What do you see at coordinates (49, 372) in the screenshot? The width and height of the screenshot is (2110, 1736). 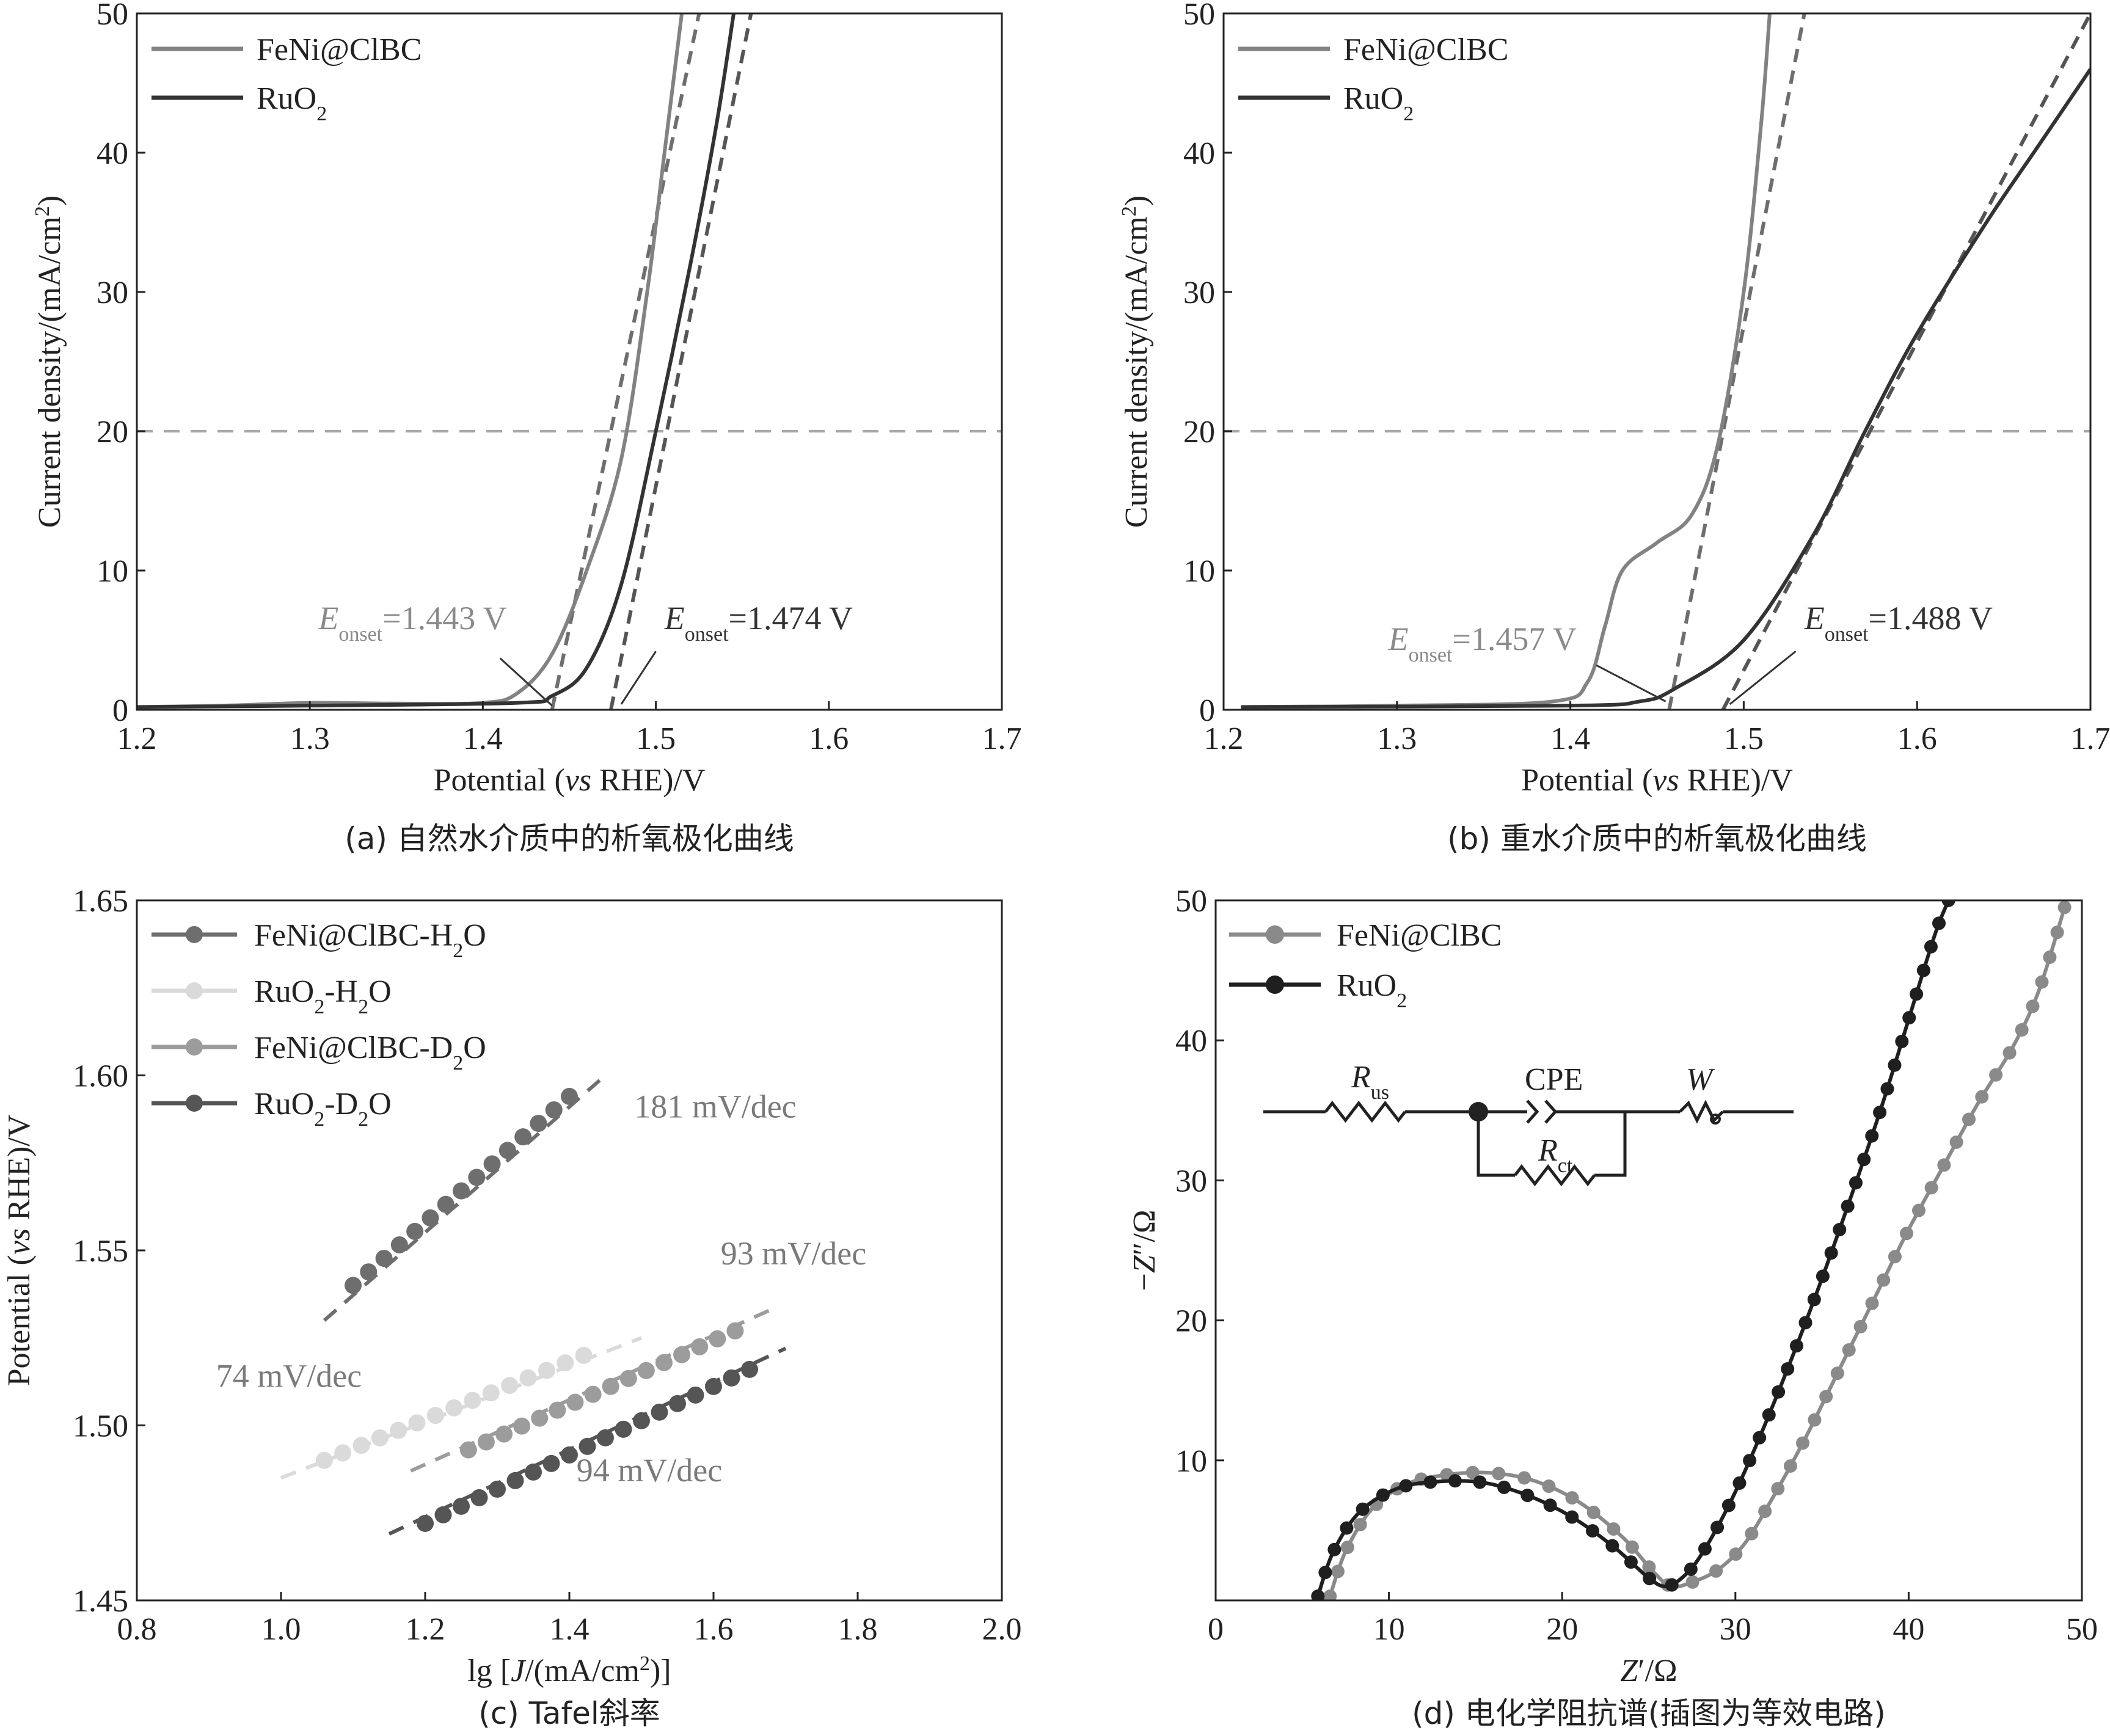 I see `text-span: Current density/(mA/cm` at bounding box center [49, 372].